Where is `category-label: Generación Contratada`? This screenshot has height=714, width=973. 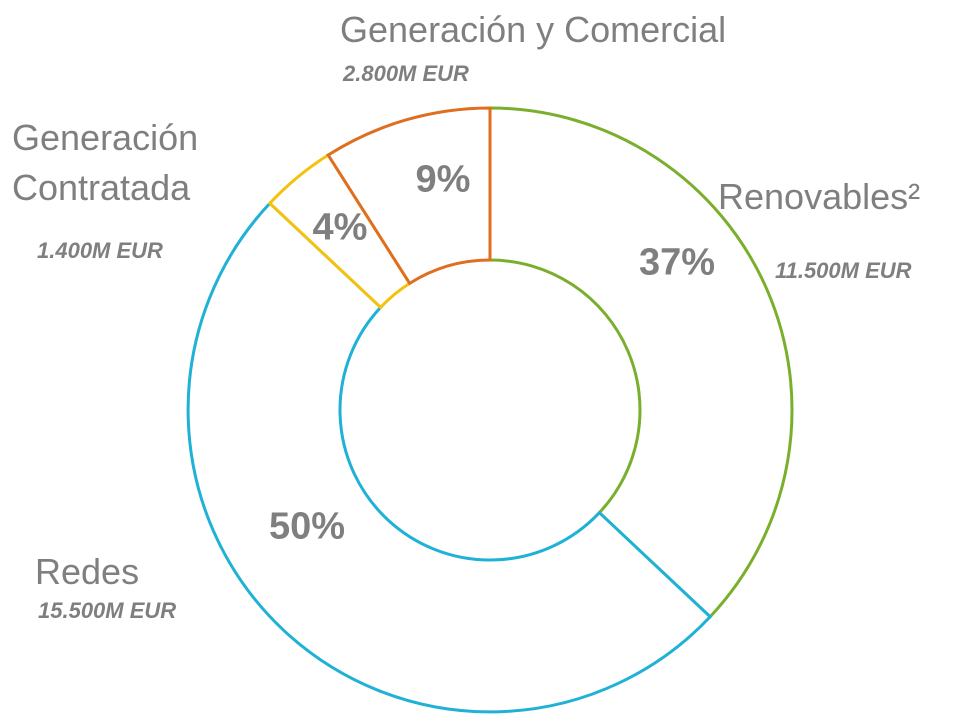
category-label: Generación Contratada is located at coordinates (105, 162).